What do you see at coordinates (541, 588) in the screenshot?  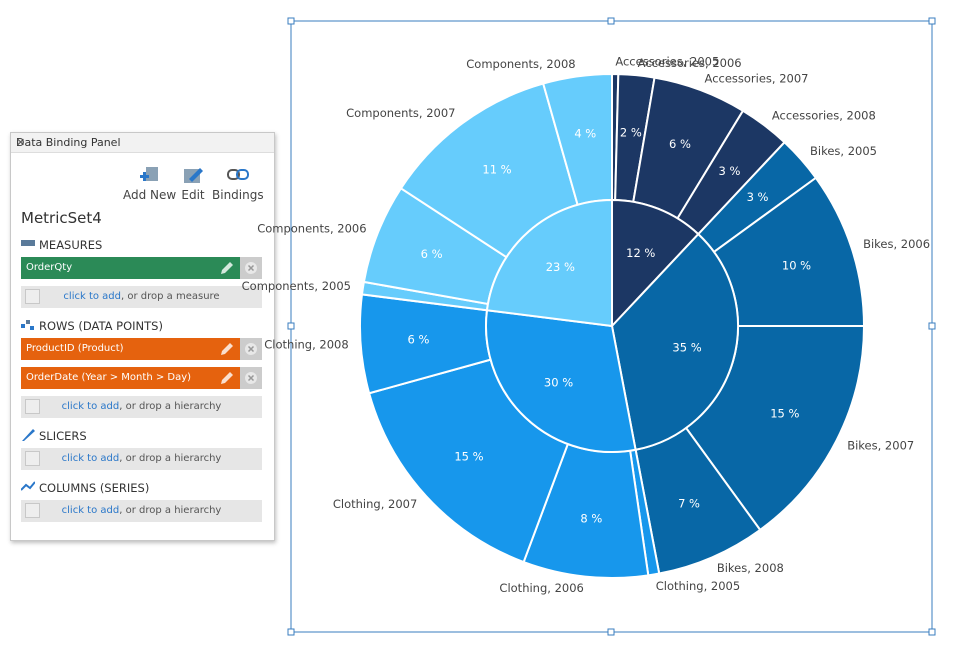 I see `segment-label: Clothing, 2006` at bounding box center [541, 588].